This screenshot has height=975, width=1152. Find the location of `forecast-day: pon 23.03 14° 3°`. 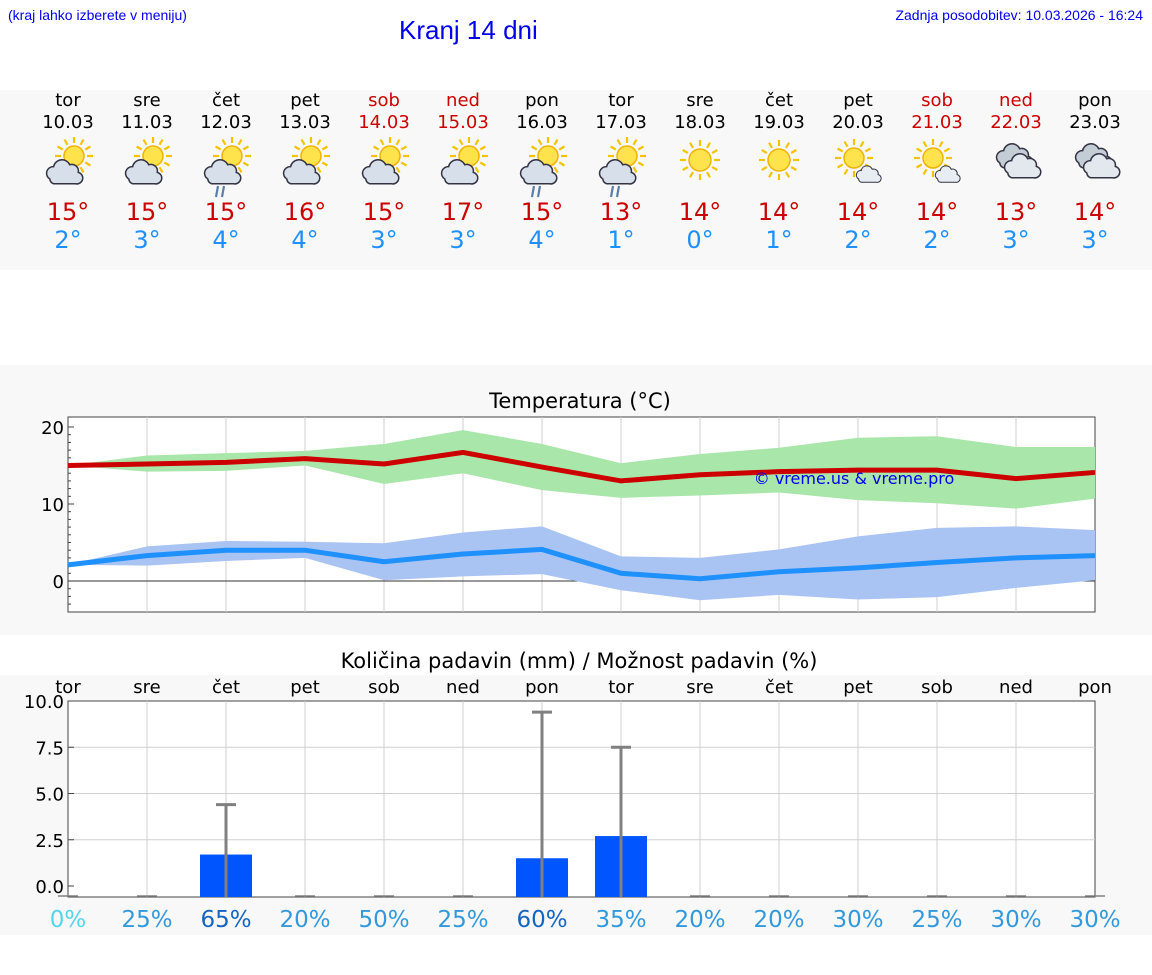

forecast-day: pon 23.03 14° 3° is located at coordinates (1095, 172).